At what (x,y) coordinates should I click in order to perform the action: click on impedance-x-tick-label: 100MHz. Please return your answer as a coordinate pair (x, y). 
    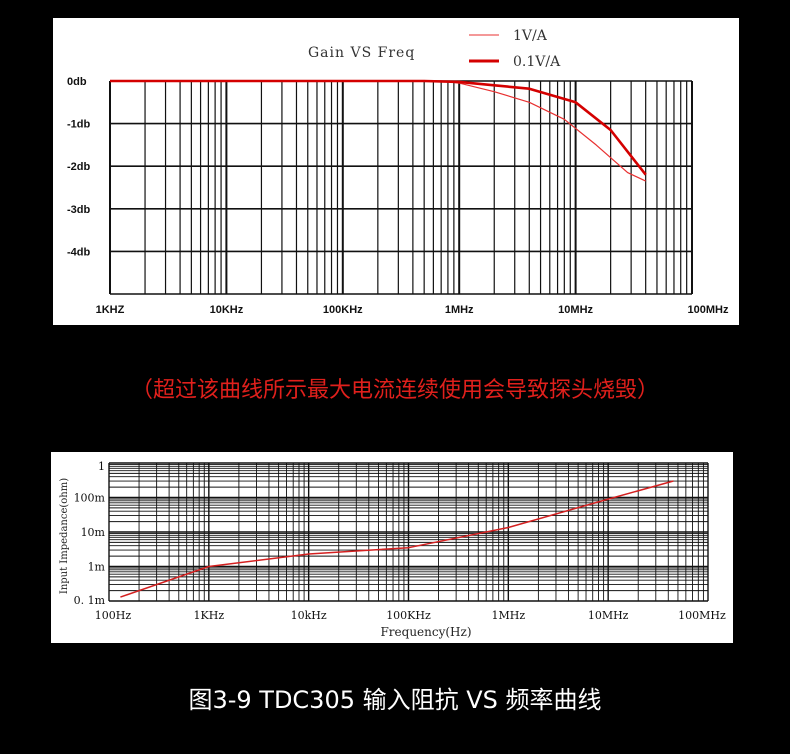
    Looking at the image, I should click on (702, 615).